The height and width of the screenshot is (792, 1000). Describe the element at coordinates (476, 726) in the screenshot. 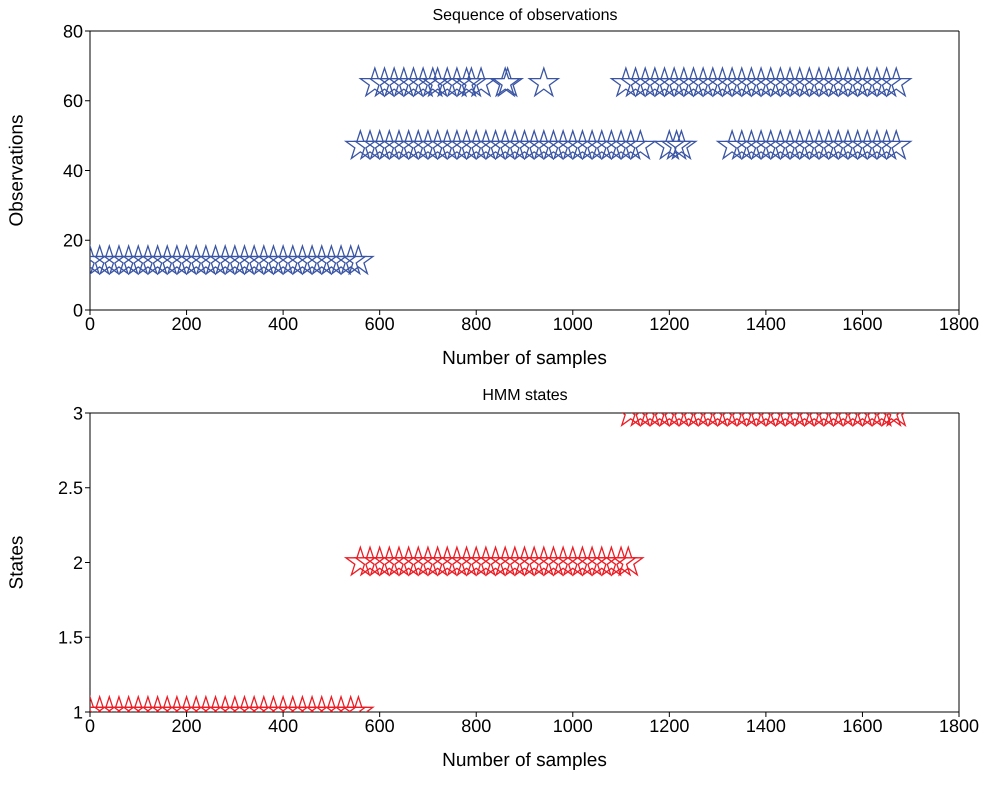

I see `x-tick-label: 800` at that location.